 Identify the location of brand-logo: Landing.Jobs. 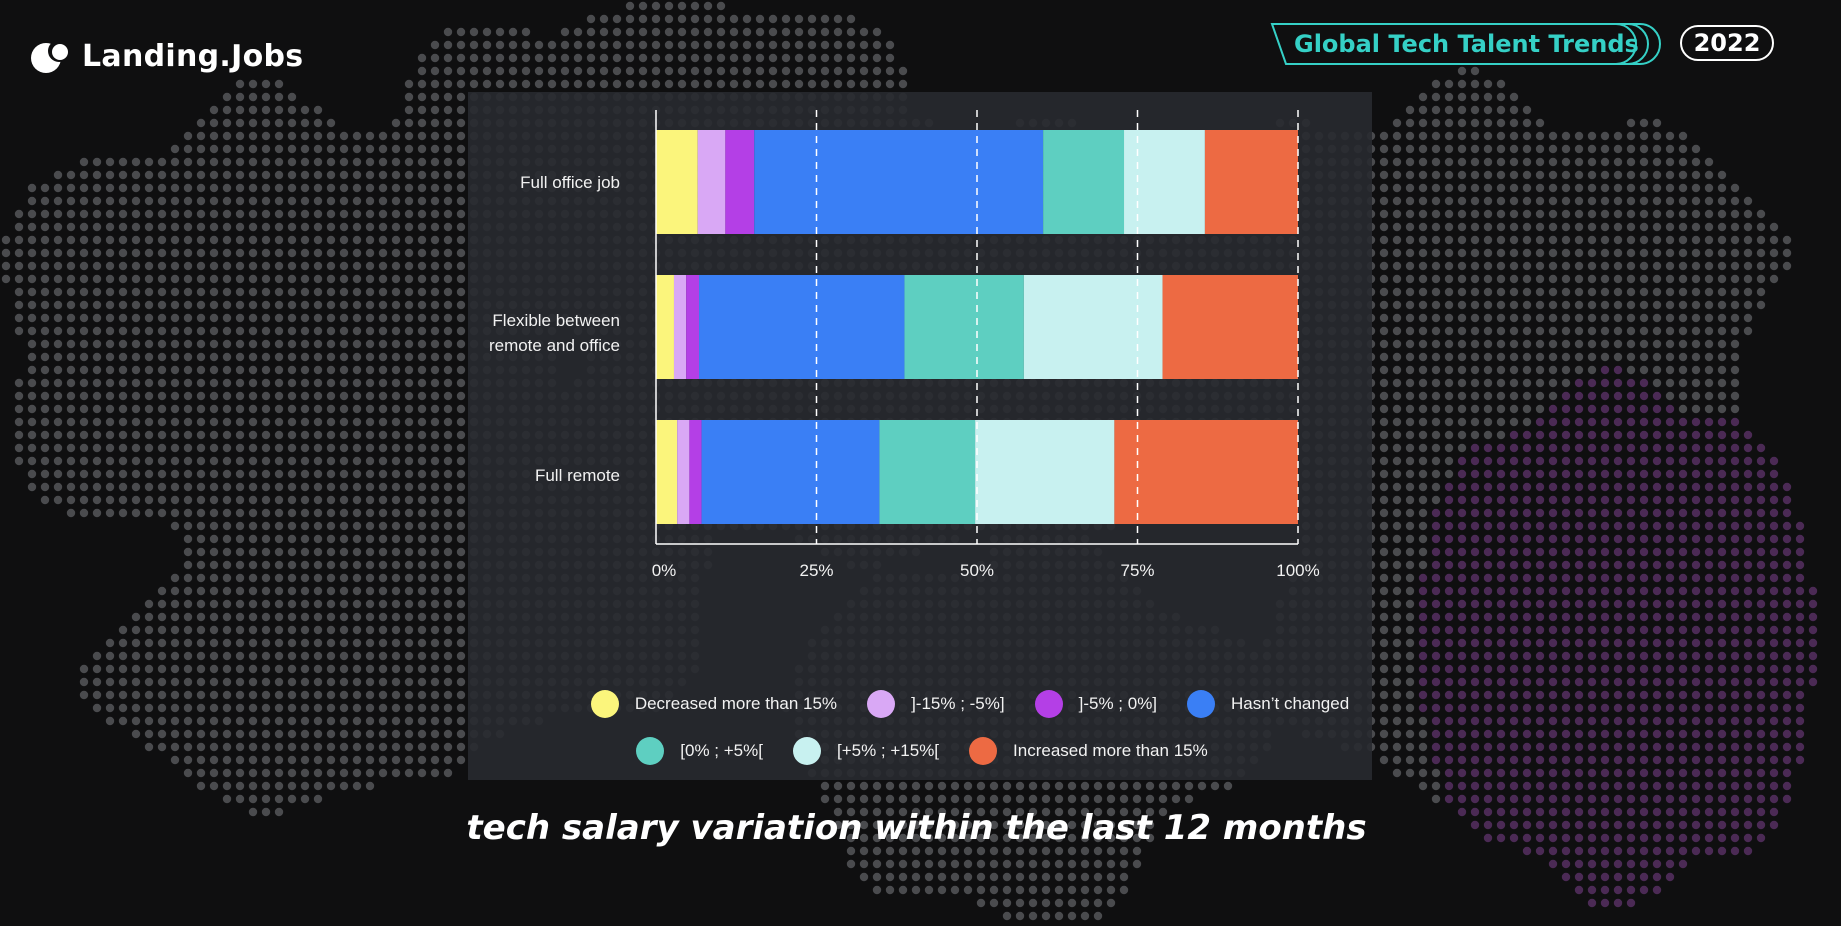
(166, 56).